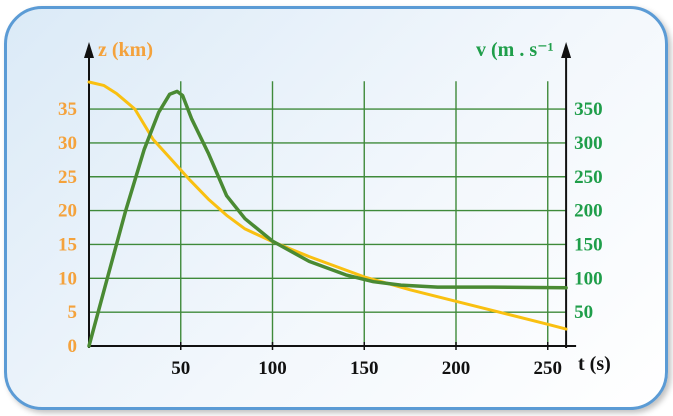 This screenshot has width=673, height=416. What do you see at coordinates (125, 50) in the screenshot?
I see `y-left-axis-label: z (km)` at bounding box center [125, 50].